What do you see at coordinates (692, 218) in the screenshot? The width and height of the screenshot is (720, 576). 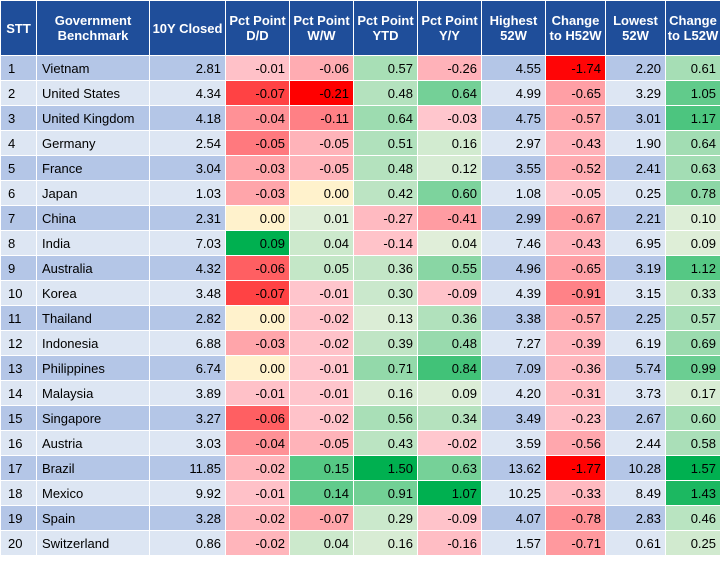 I see `cell-change-l52w: 0.10` at bounding box center [692, 218].